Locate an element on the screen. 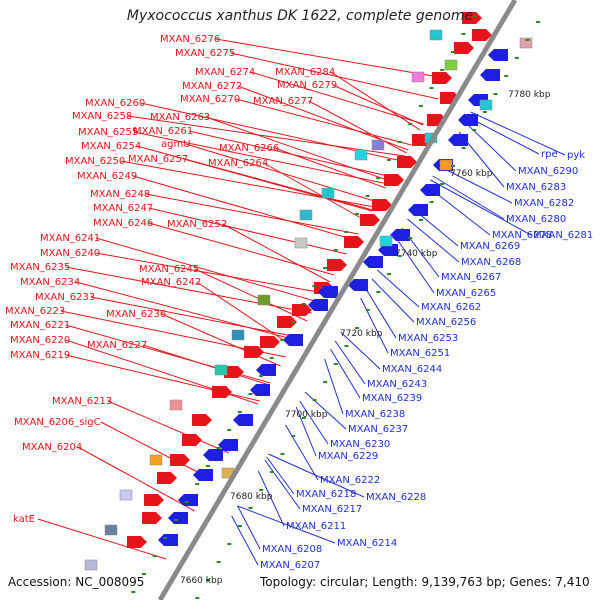  right-gene-label: MXAN_6230 is located at coordinates (360, 444).